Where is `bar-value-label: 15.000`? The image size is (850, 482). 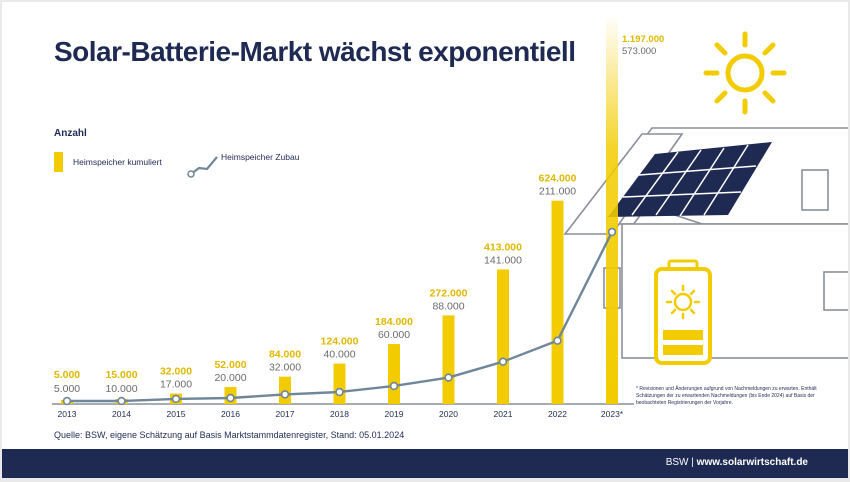
bar-value-label: 15.000 is located at coordinates (121, 375).